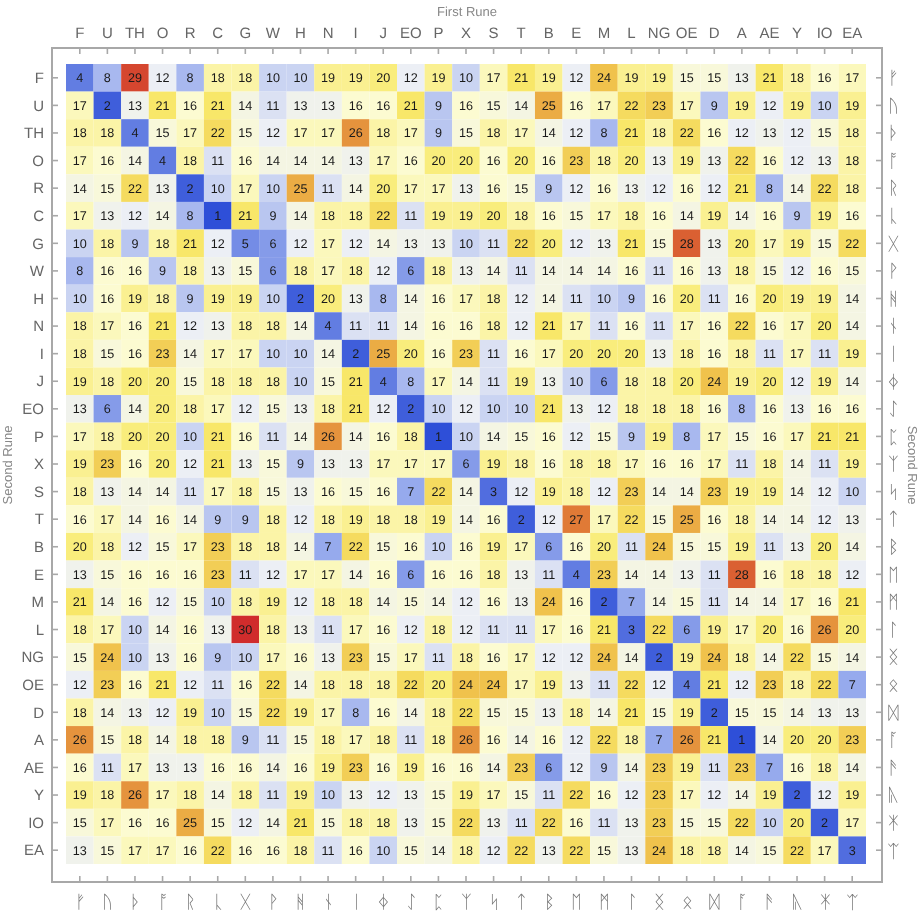 Image resolution: width=920 pixels, height=920 pixels. Describe the element at coordinates (715, 903) in the screenshot. I see `text: ᛞ` at that location.